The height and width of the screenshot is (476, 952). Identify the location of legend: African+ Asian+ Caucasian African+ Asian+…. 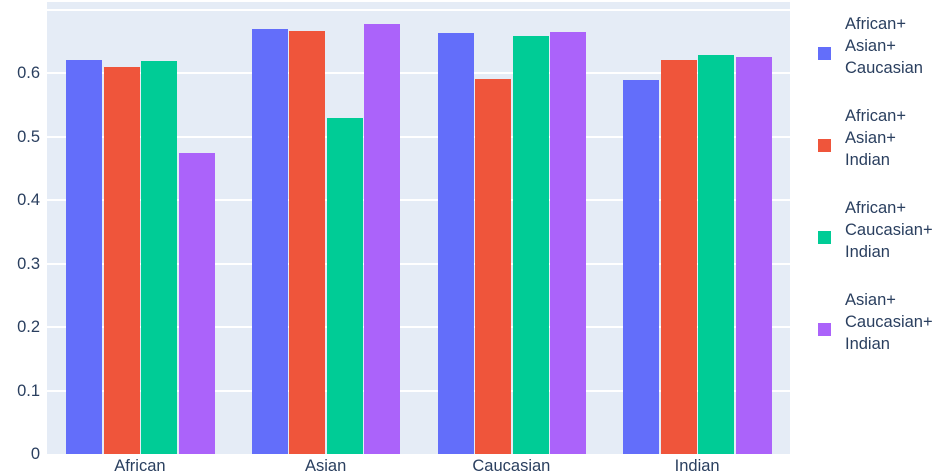
(885, 197).